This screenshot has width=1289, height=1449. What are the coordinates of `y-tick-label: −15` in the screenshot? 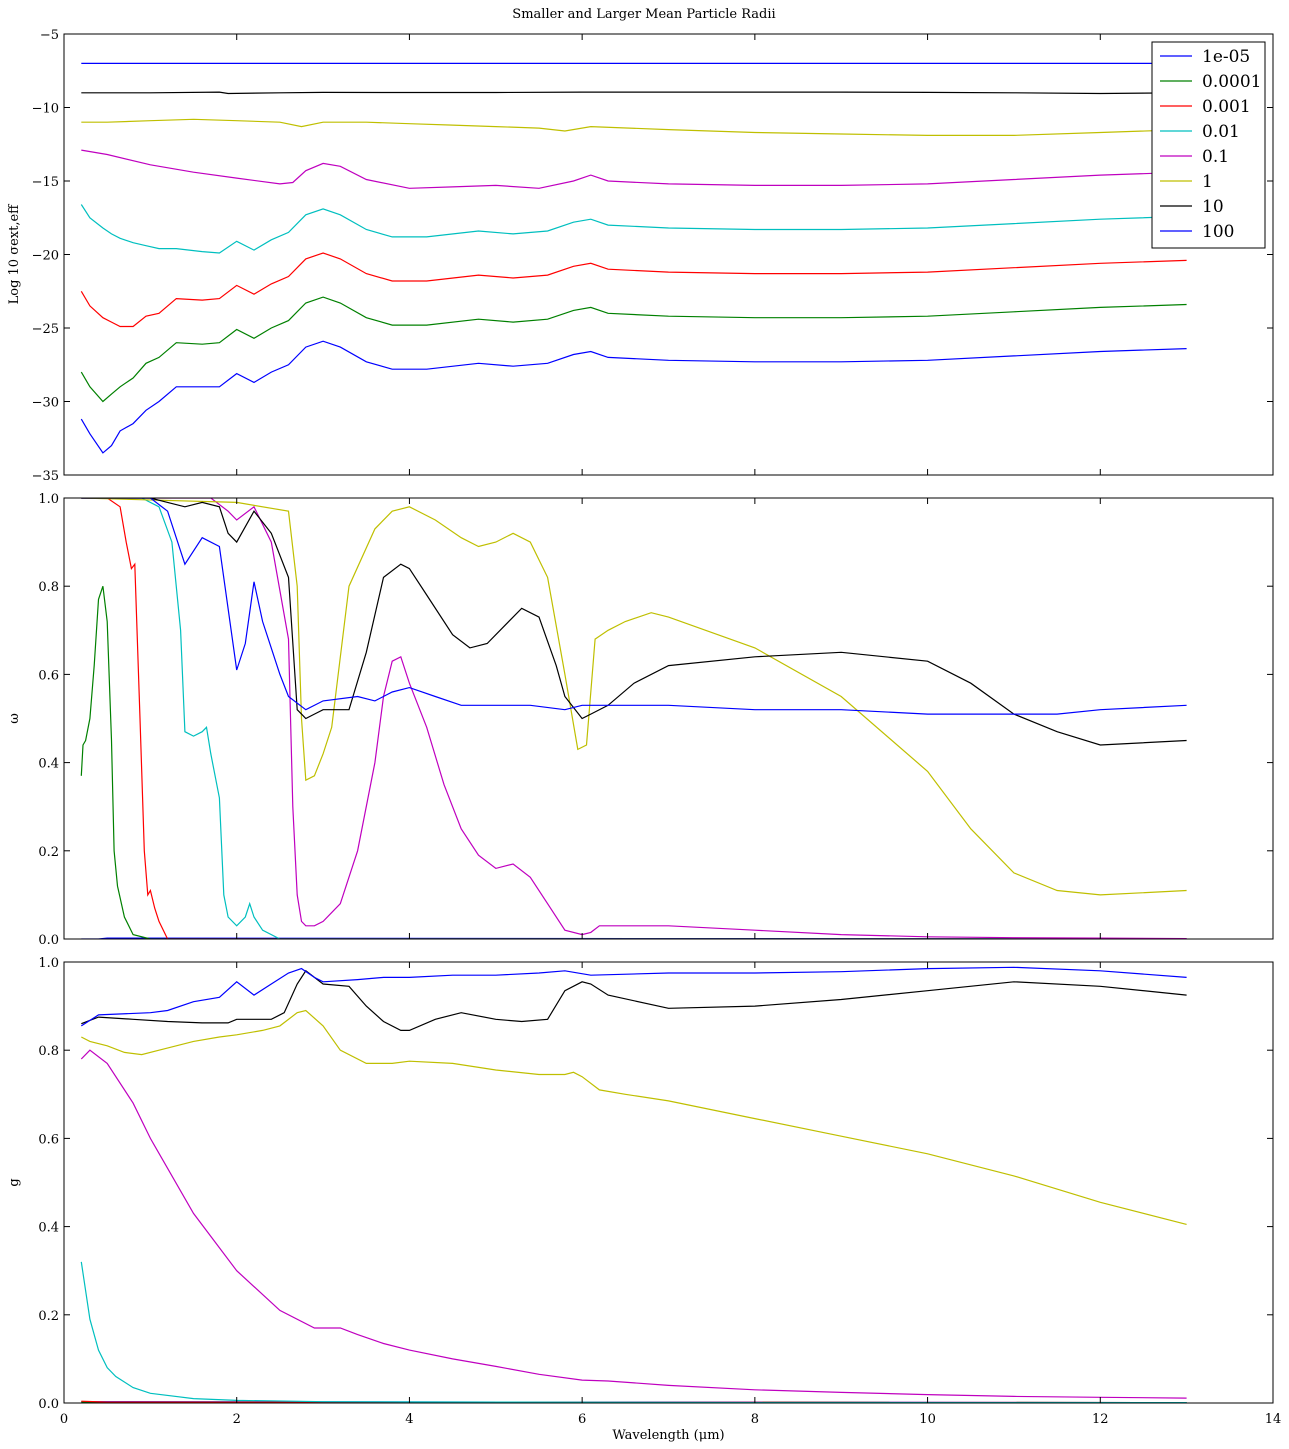 It's located at (45, 182).